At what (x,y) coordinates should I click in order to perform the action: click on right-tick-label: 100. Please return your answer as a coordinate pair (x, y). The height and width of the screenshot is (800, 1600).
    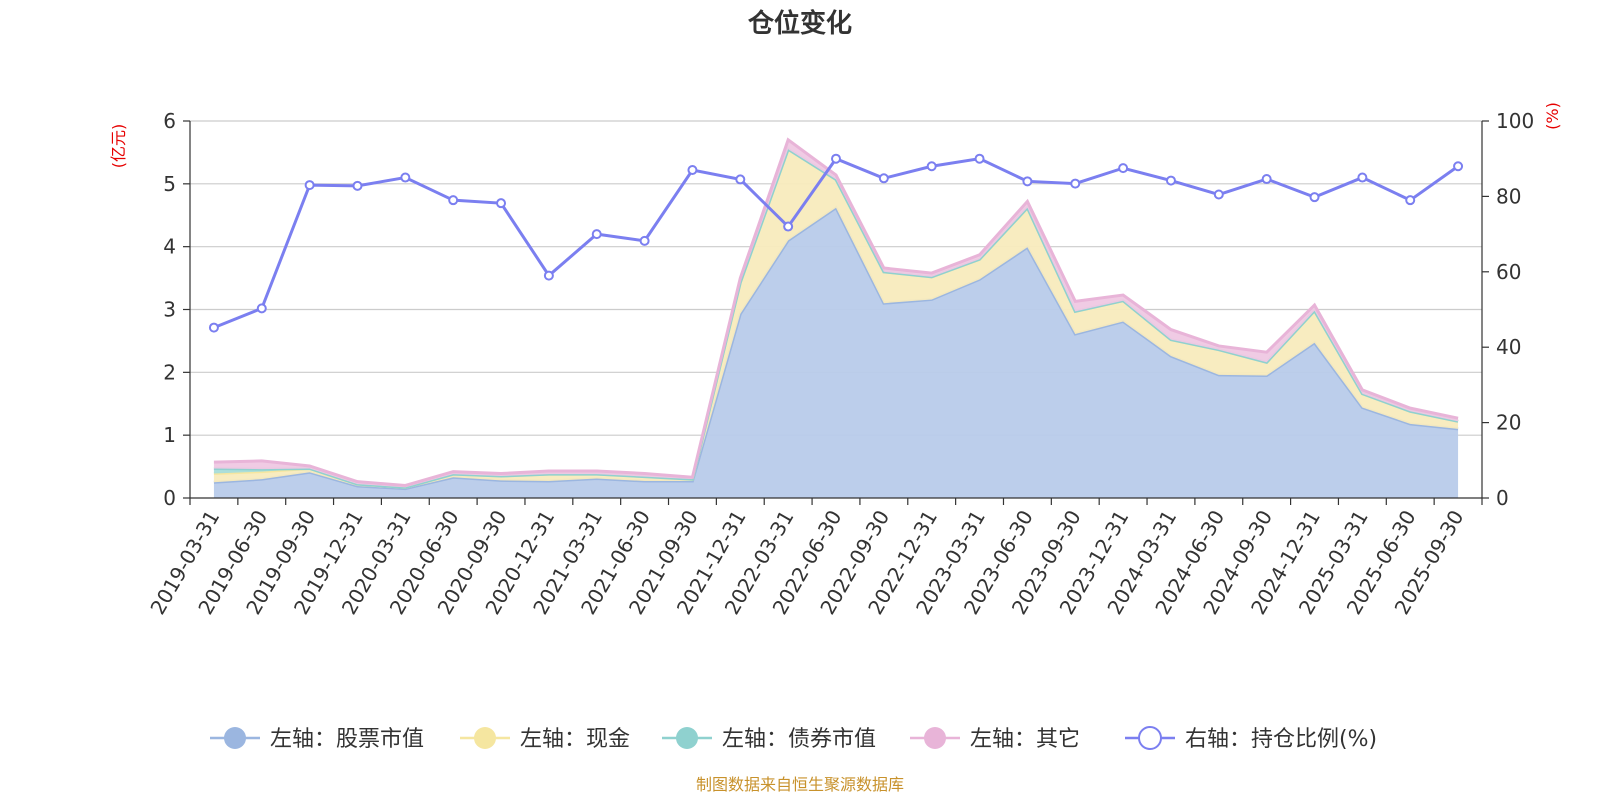
    Looking at the image, I should click on (1515, 121).